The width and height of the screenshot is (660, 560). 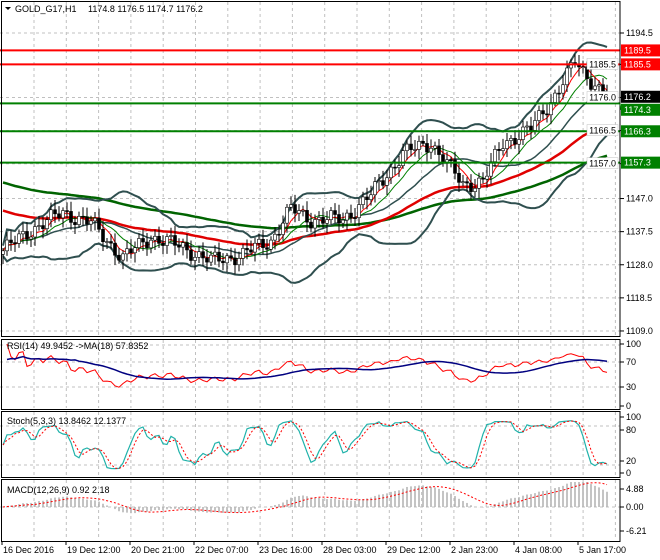 I want to click on rsi-ma-line, so click(x=307, y=367).